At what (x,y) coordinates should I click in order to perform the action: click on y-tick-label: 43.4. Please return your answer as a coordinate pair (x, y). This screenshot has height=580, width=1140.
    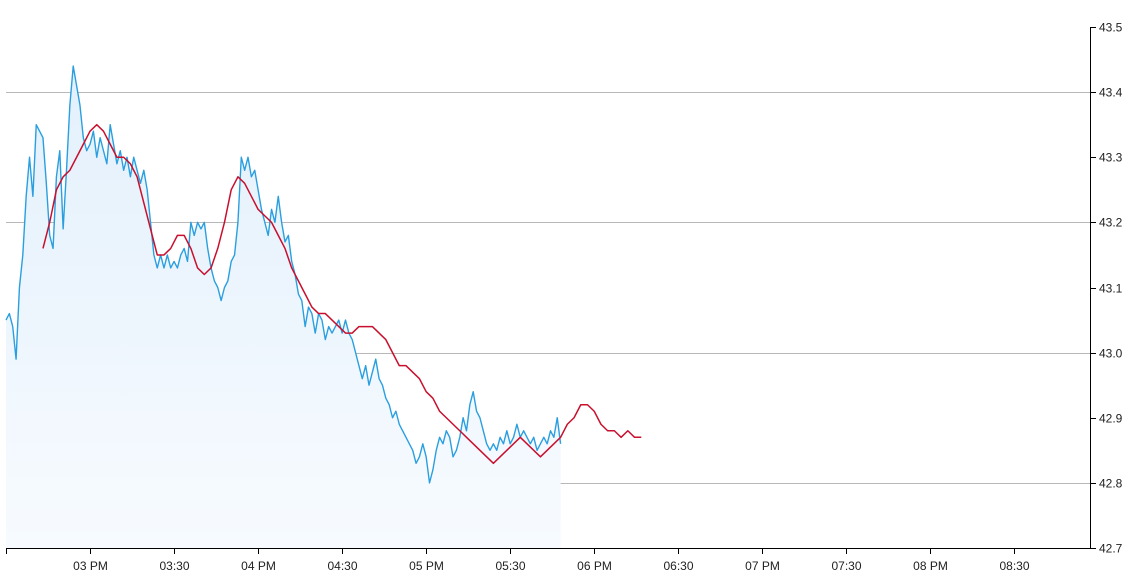
    Looking at the image, I should click on (1111, 93).